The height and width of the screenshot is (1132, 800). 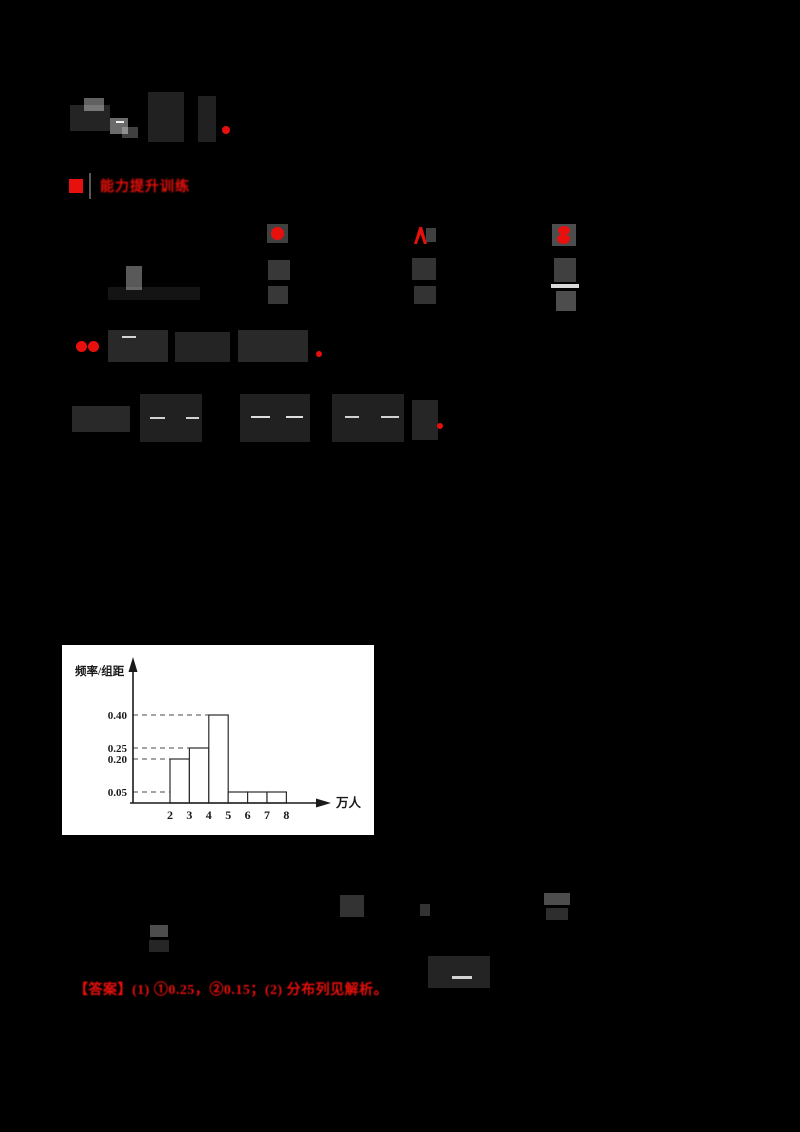 I want to click on red-answer-dot, so click(x=277, y=233).